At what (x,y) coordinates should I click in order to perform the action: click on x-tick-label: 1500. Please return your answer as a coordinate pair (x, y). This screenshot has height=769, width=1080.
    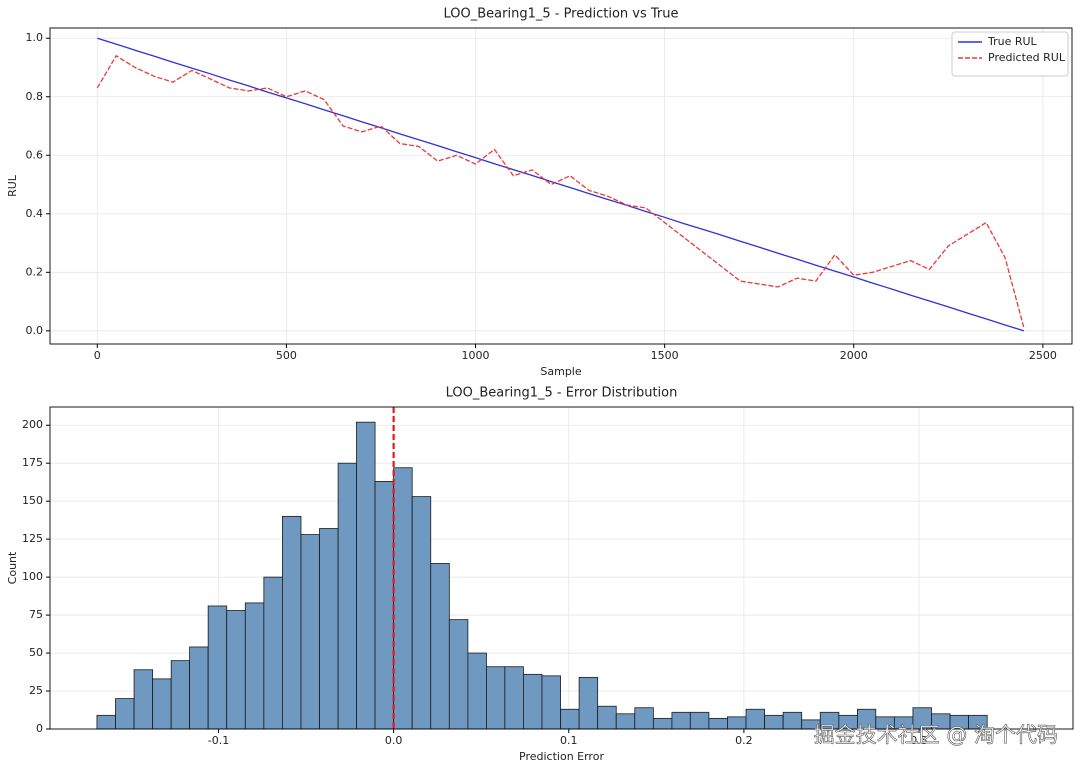
    Looking at the image, I should click on (665, 355).